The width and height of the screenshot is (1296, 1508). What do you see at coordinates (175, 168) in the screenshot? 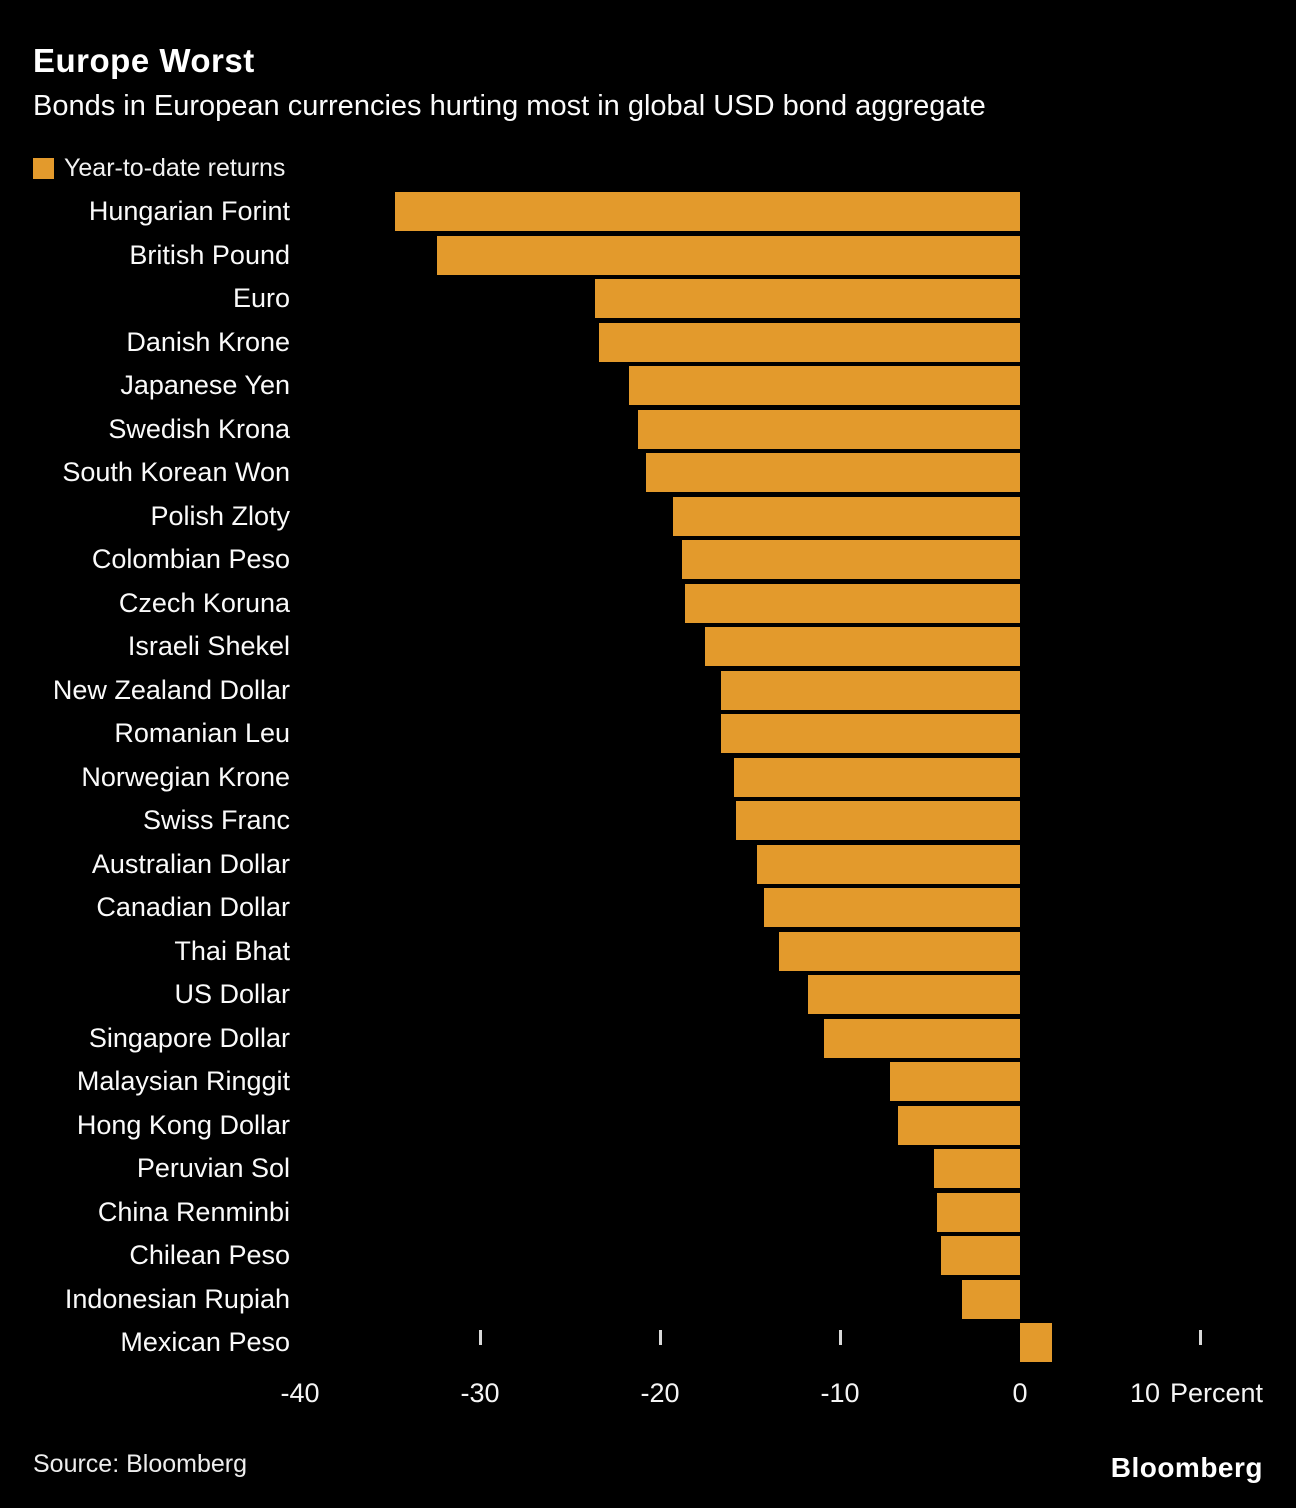
I see `legend-label: Year-to-date returns` at bounding box center [175, 168].